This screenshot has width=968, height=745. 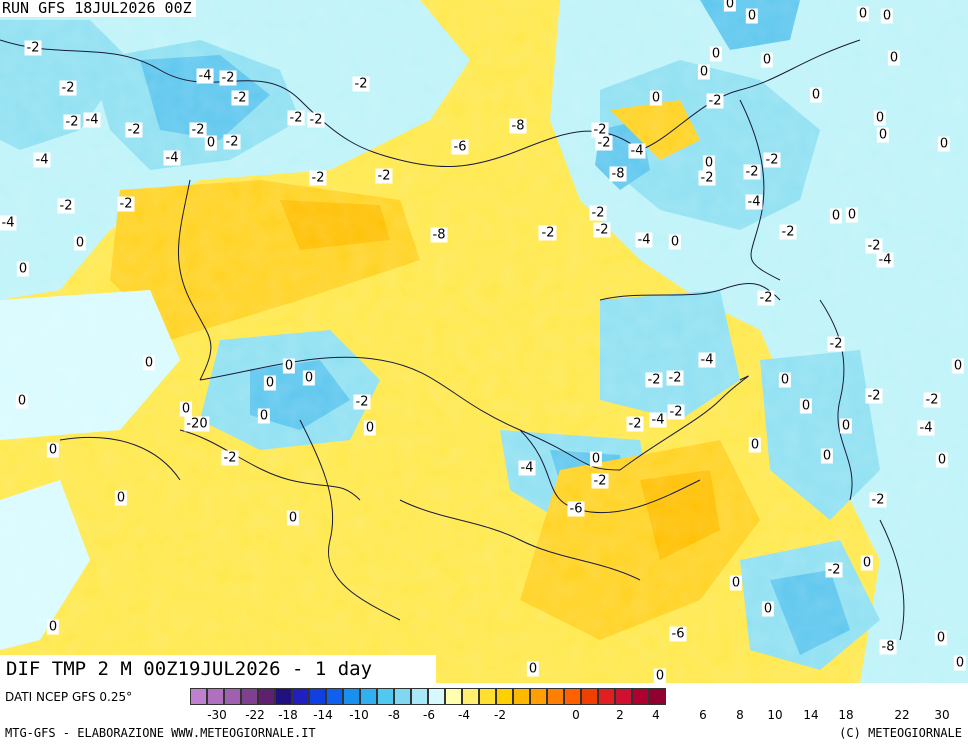 What do you see at coordinates (678, 634) in the screenshot?
I see `contour-label: -6` at bounding box center [678, 634].